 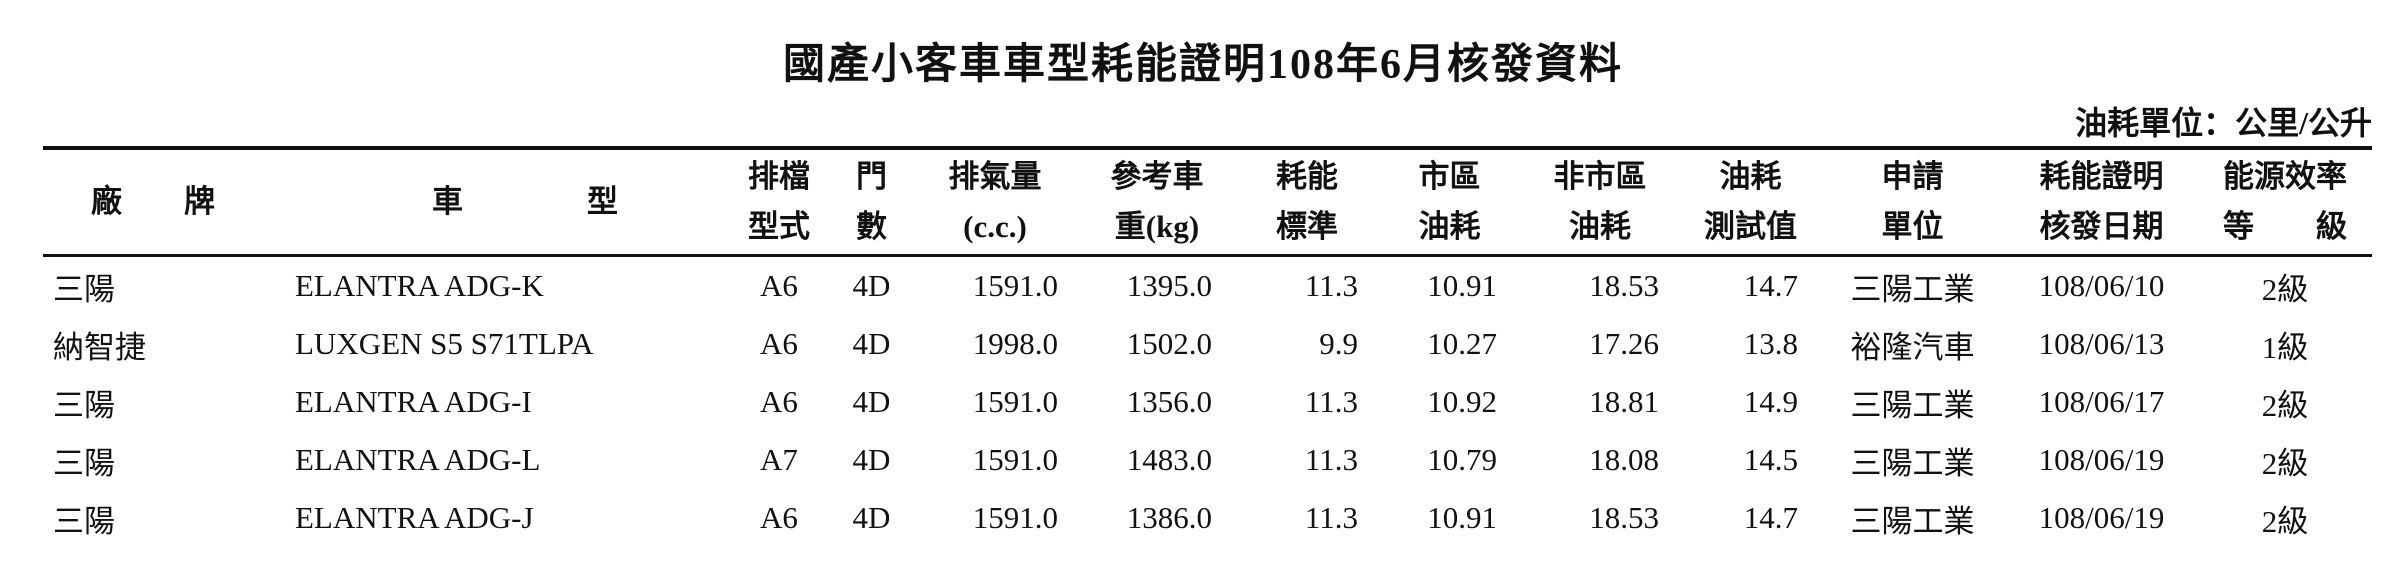 What do you see at coordinates (871, 226) in the screenshot?
I see `header-line: 數` at bounding box center [871, 226].